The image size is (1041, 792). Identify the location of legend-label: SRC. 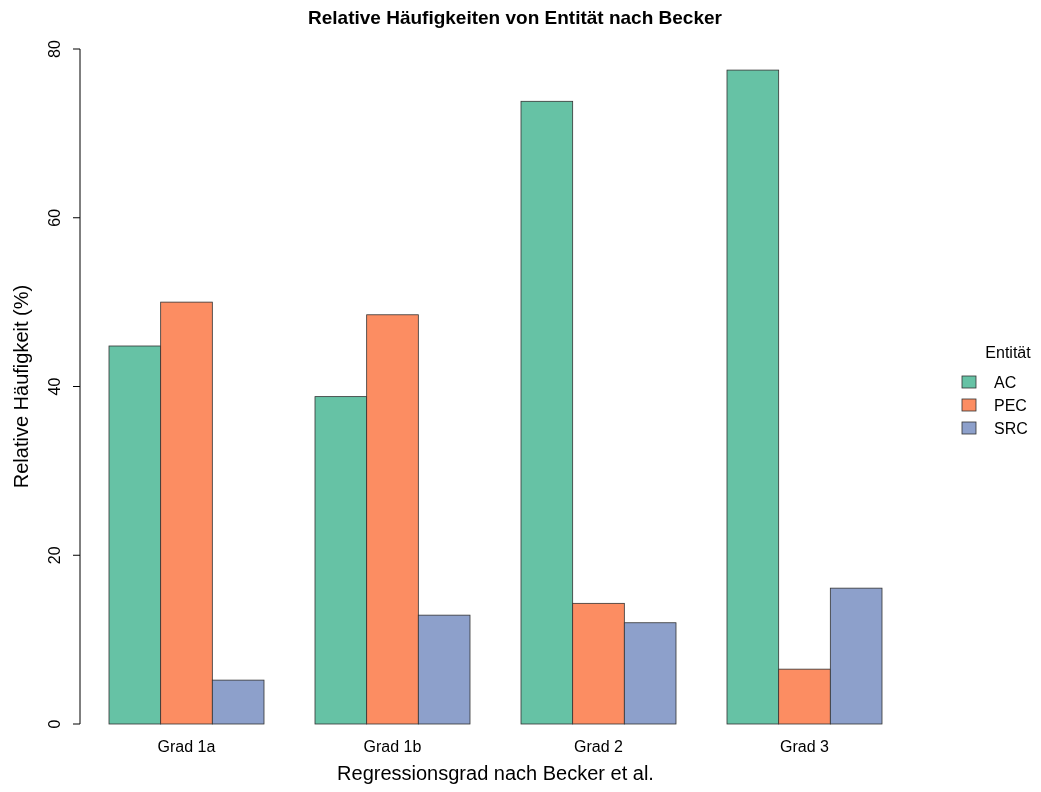
(1011, 428).